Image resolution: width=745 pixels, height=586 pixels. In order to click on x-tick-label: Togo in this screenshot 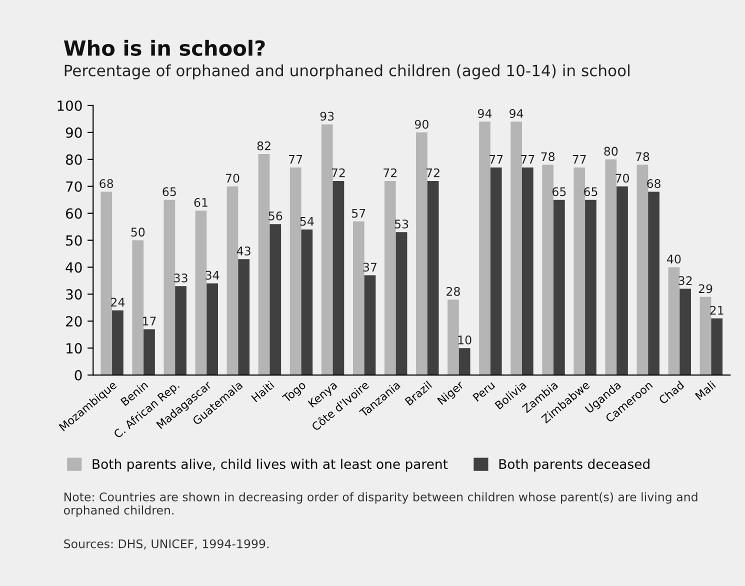, I will do `click(295, 392)`.